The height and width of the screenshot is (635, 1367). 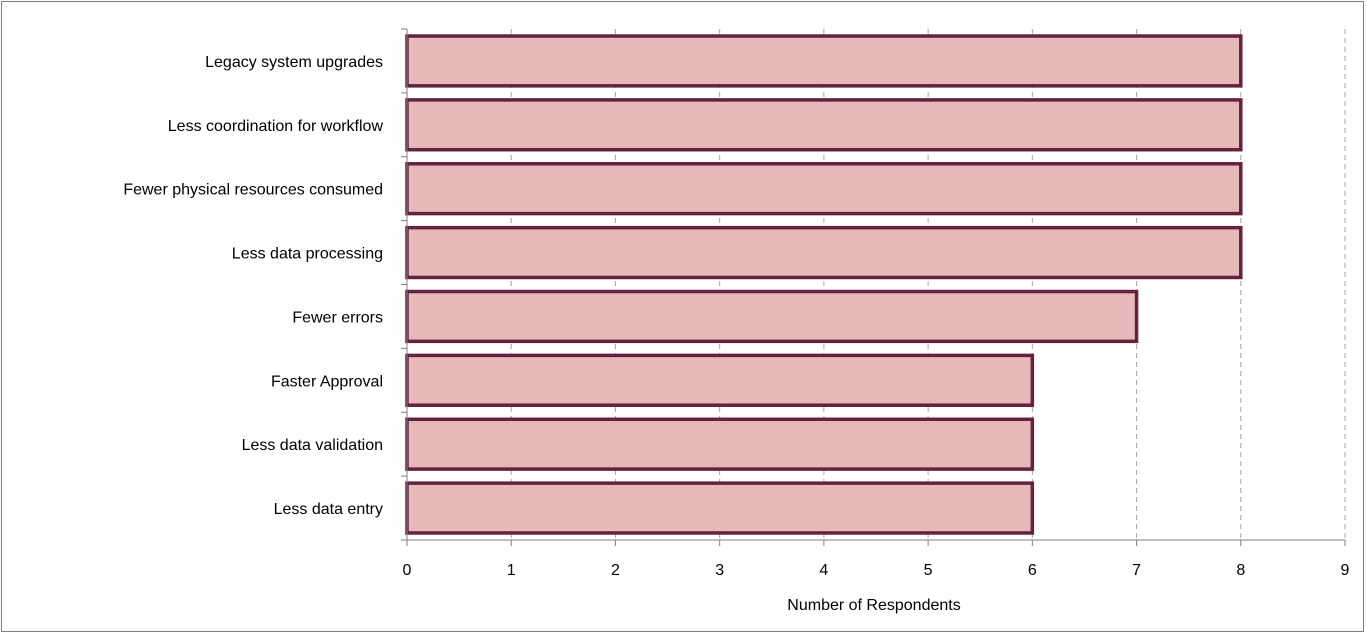 I want to click on x-tick-label: 5, so click(x=928, y=570).